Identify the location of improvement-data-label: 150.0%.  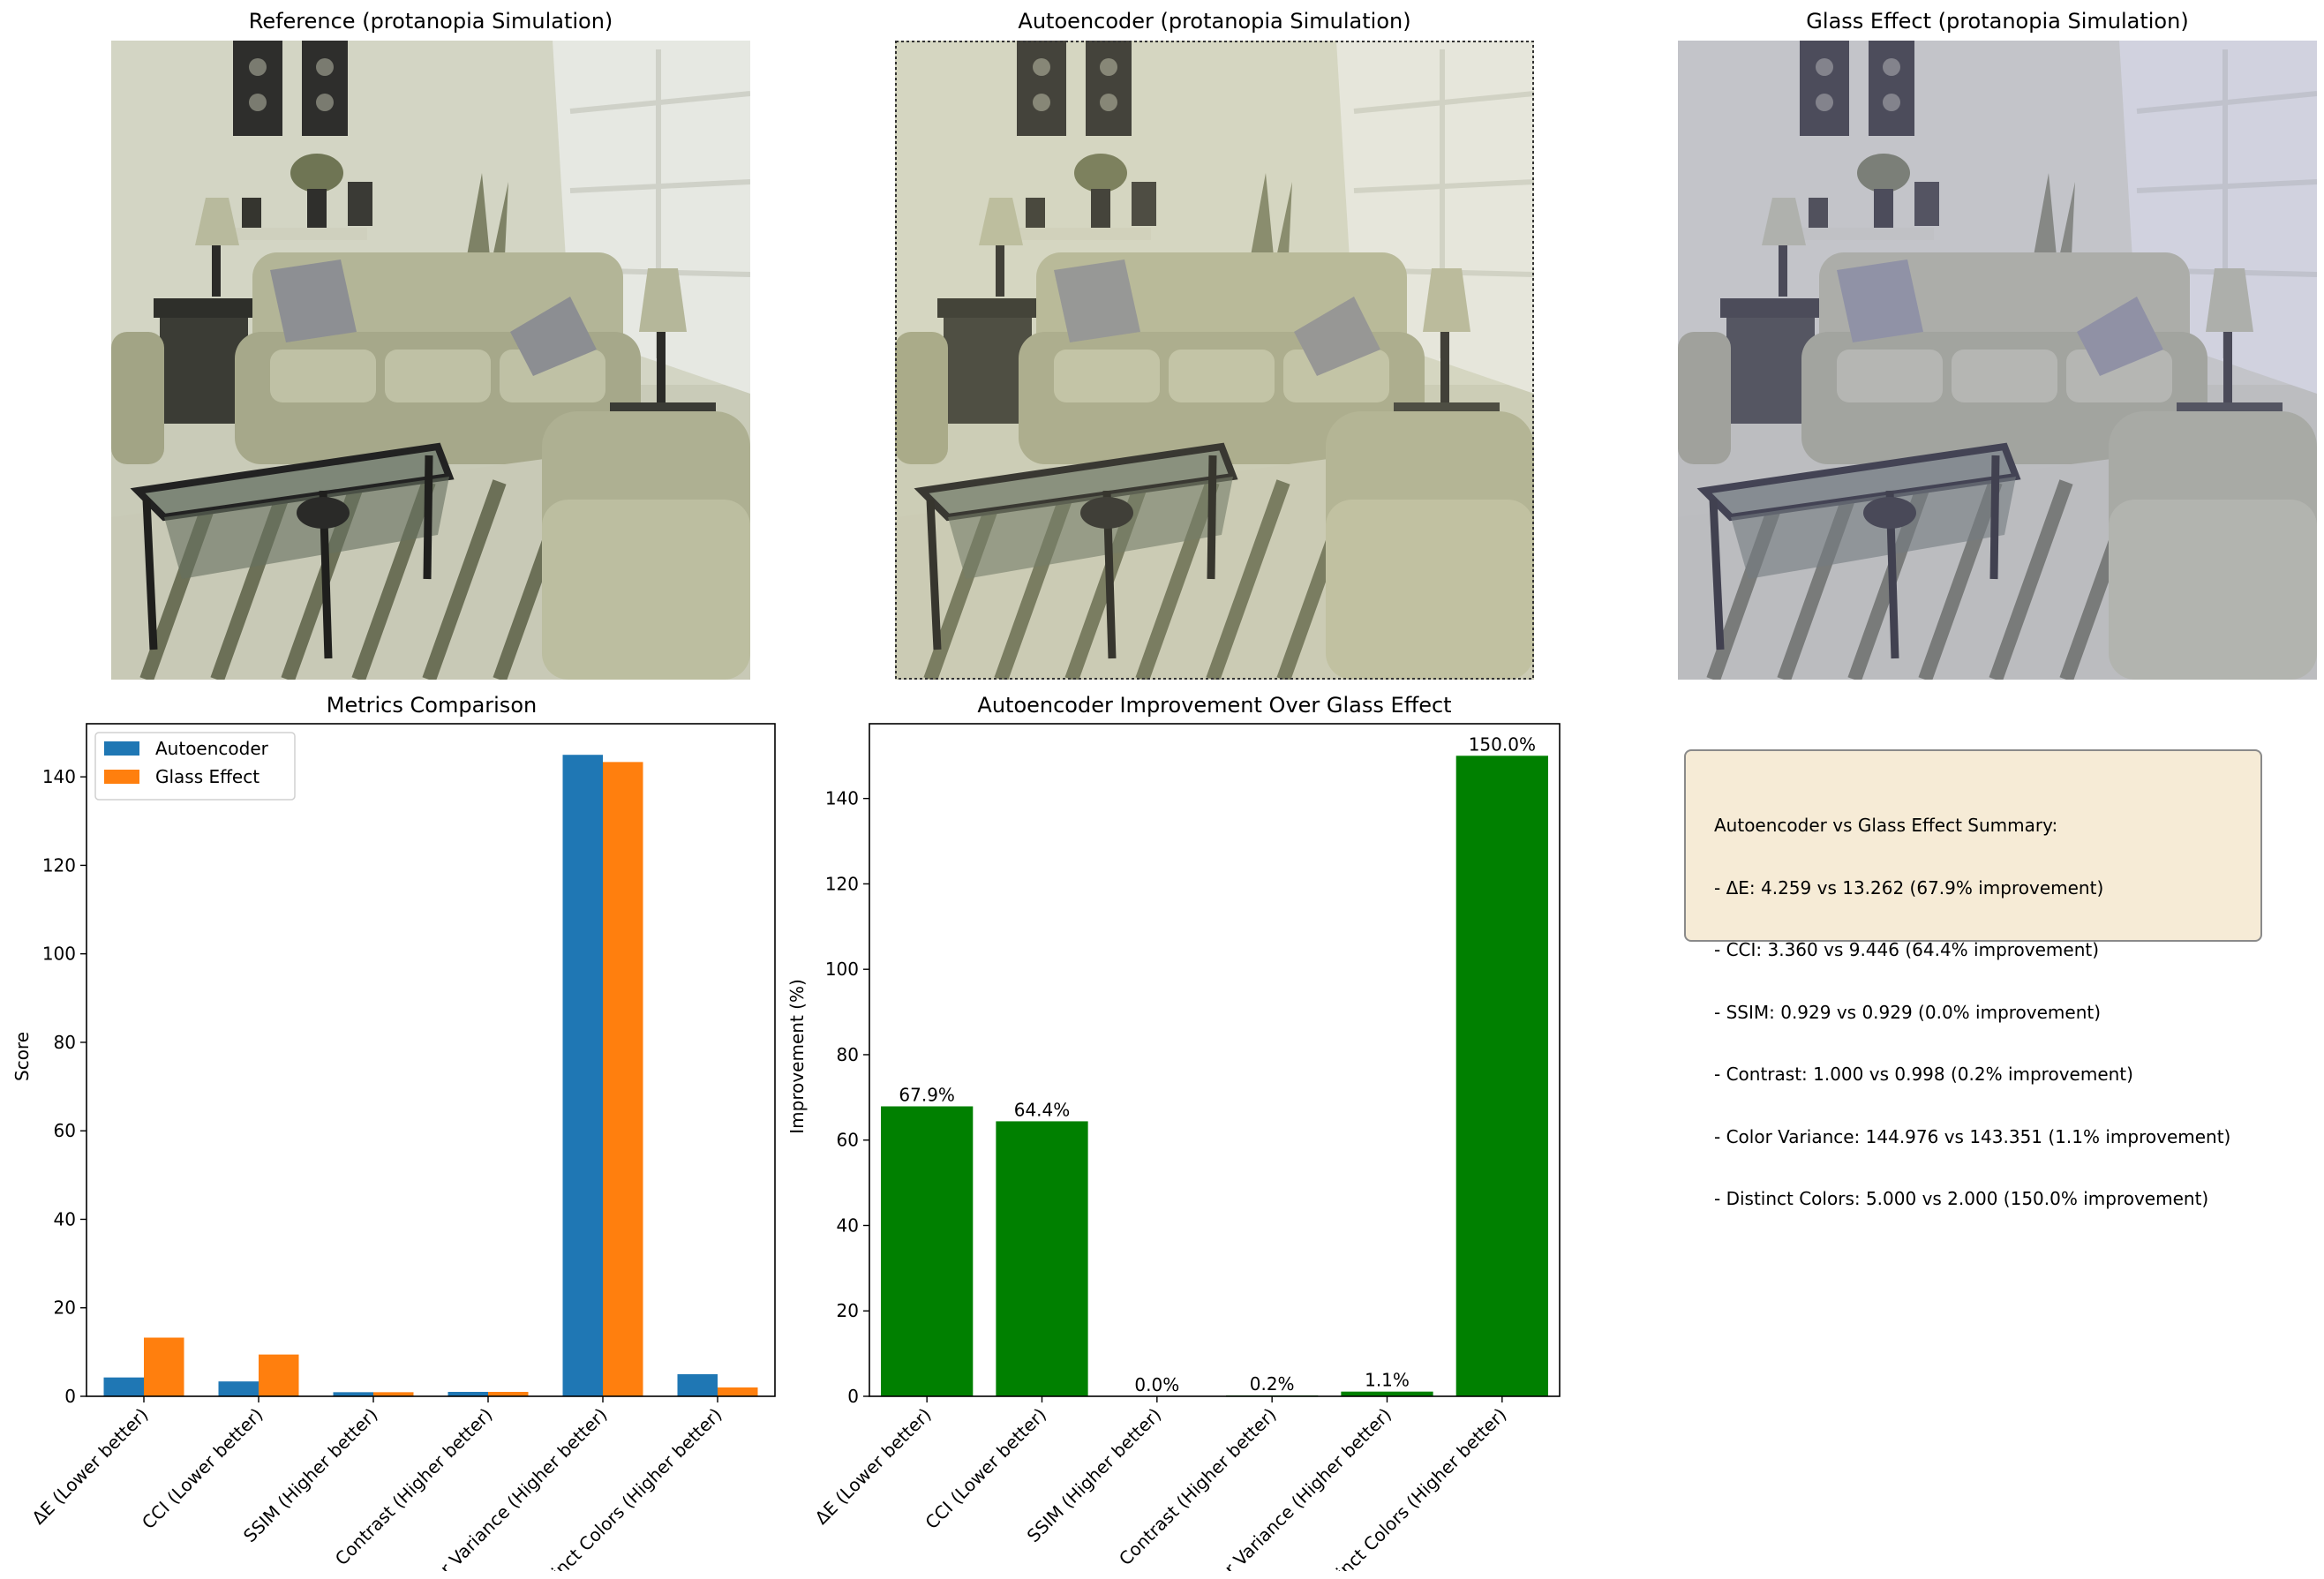
(1502, 744).